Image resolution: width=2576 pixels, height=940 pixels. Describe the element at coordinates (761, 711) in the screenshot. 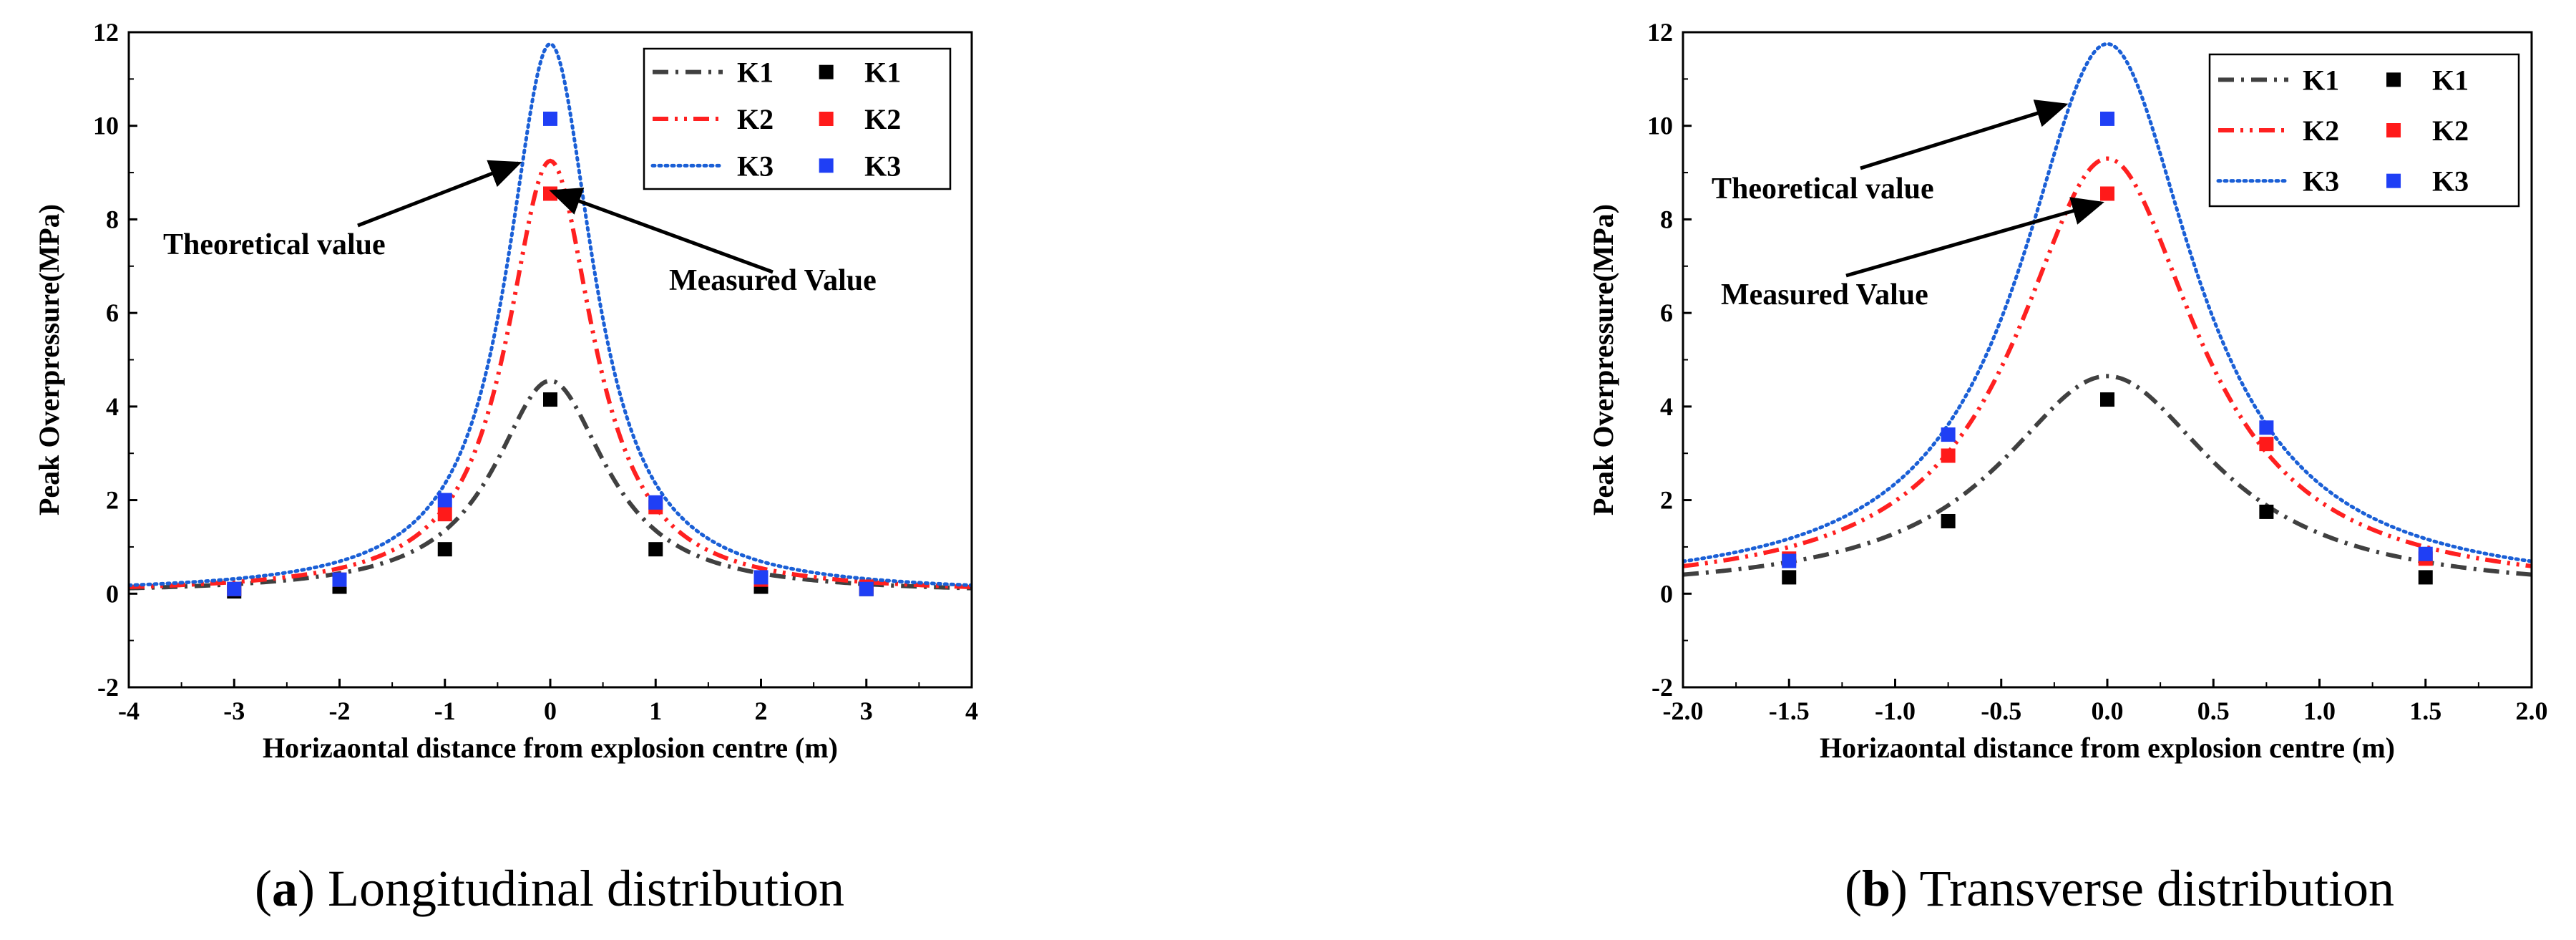

I see `chart-a-x-tick-label: 2` at that location.